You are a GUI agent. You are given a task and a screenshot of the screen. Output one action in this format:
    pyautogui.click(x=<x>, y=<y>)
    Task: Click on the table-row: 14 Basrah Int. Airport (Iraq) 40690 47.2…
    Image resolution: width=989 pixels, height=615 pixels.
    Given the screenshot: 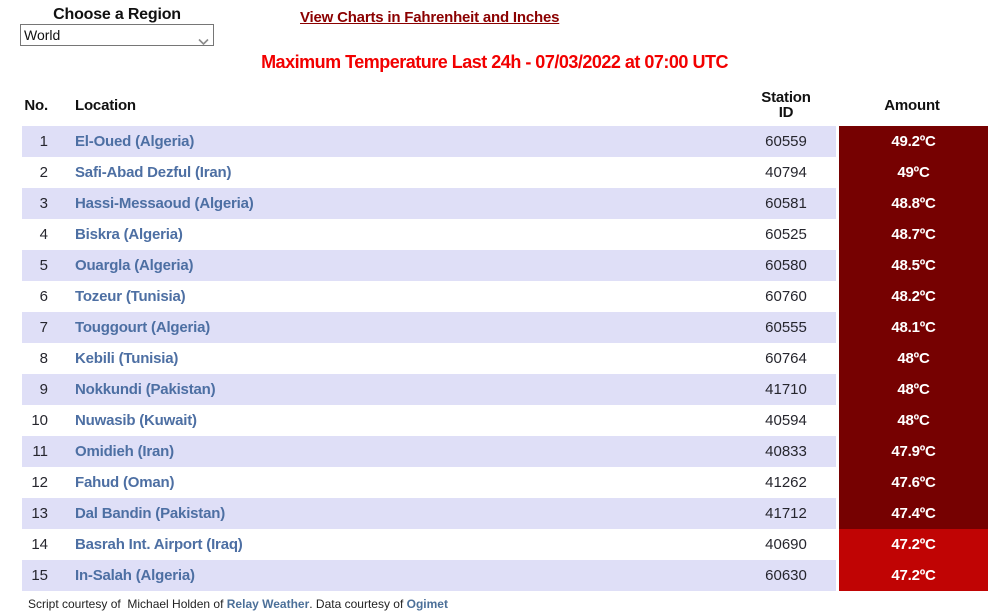 What is the action you would take?
    pyautogui.click(x=505, y=544)
    